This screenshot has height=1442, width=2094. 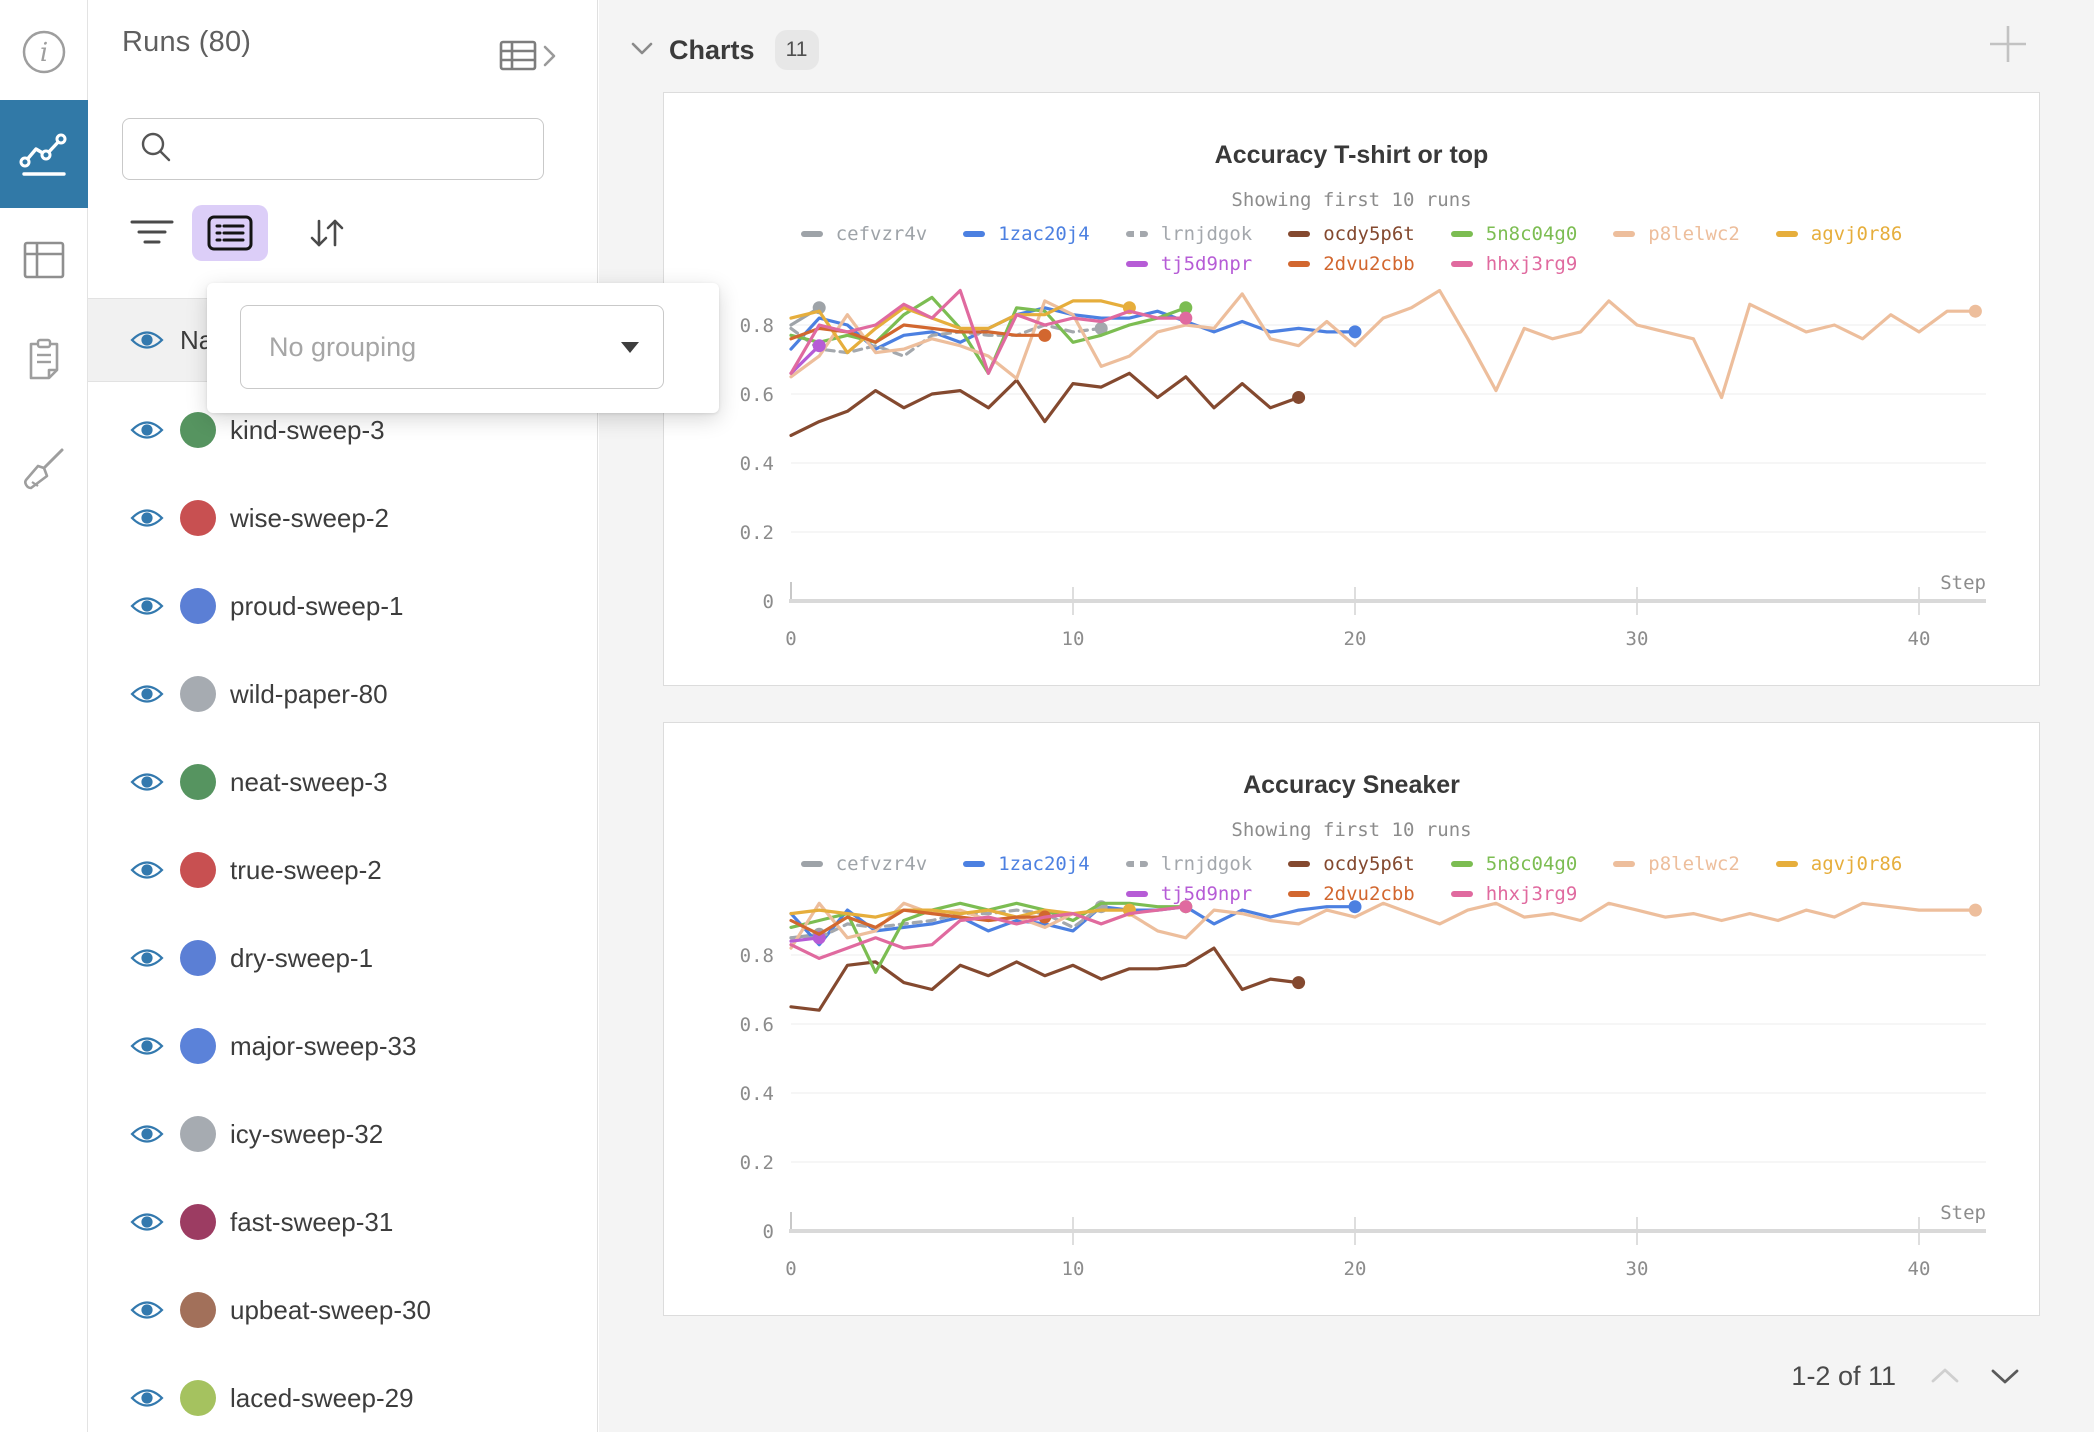 I want to click on grouping-select-value: No grouping, so click(x=343, y=346).